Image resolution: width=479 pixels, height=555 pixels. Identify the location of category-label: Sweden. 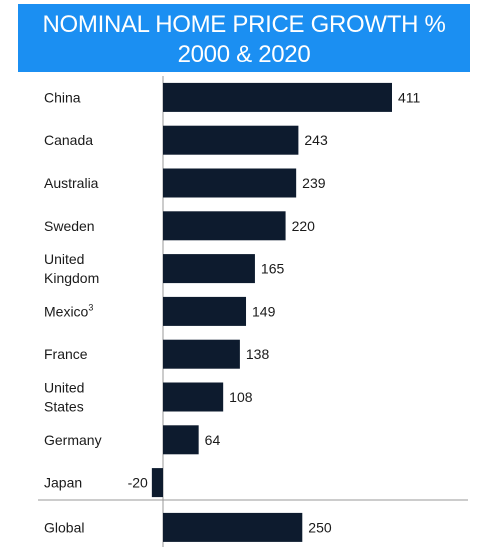
(69, 226).